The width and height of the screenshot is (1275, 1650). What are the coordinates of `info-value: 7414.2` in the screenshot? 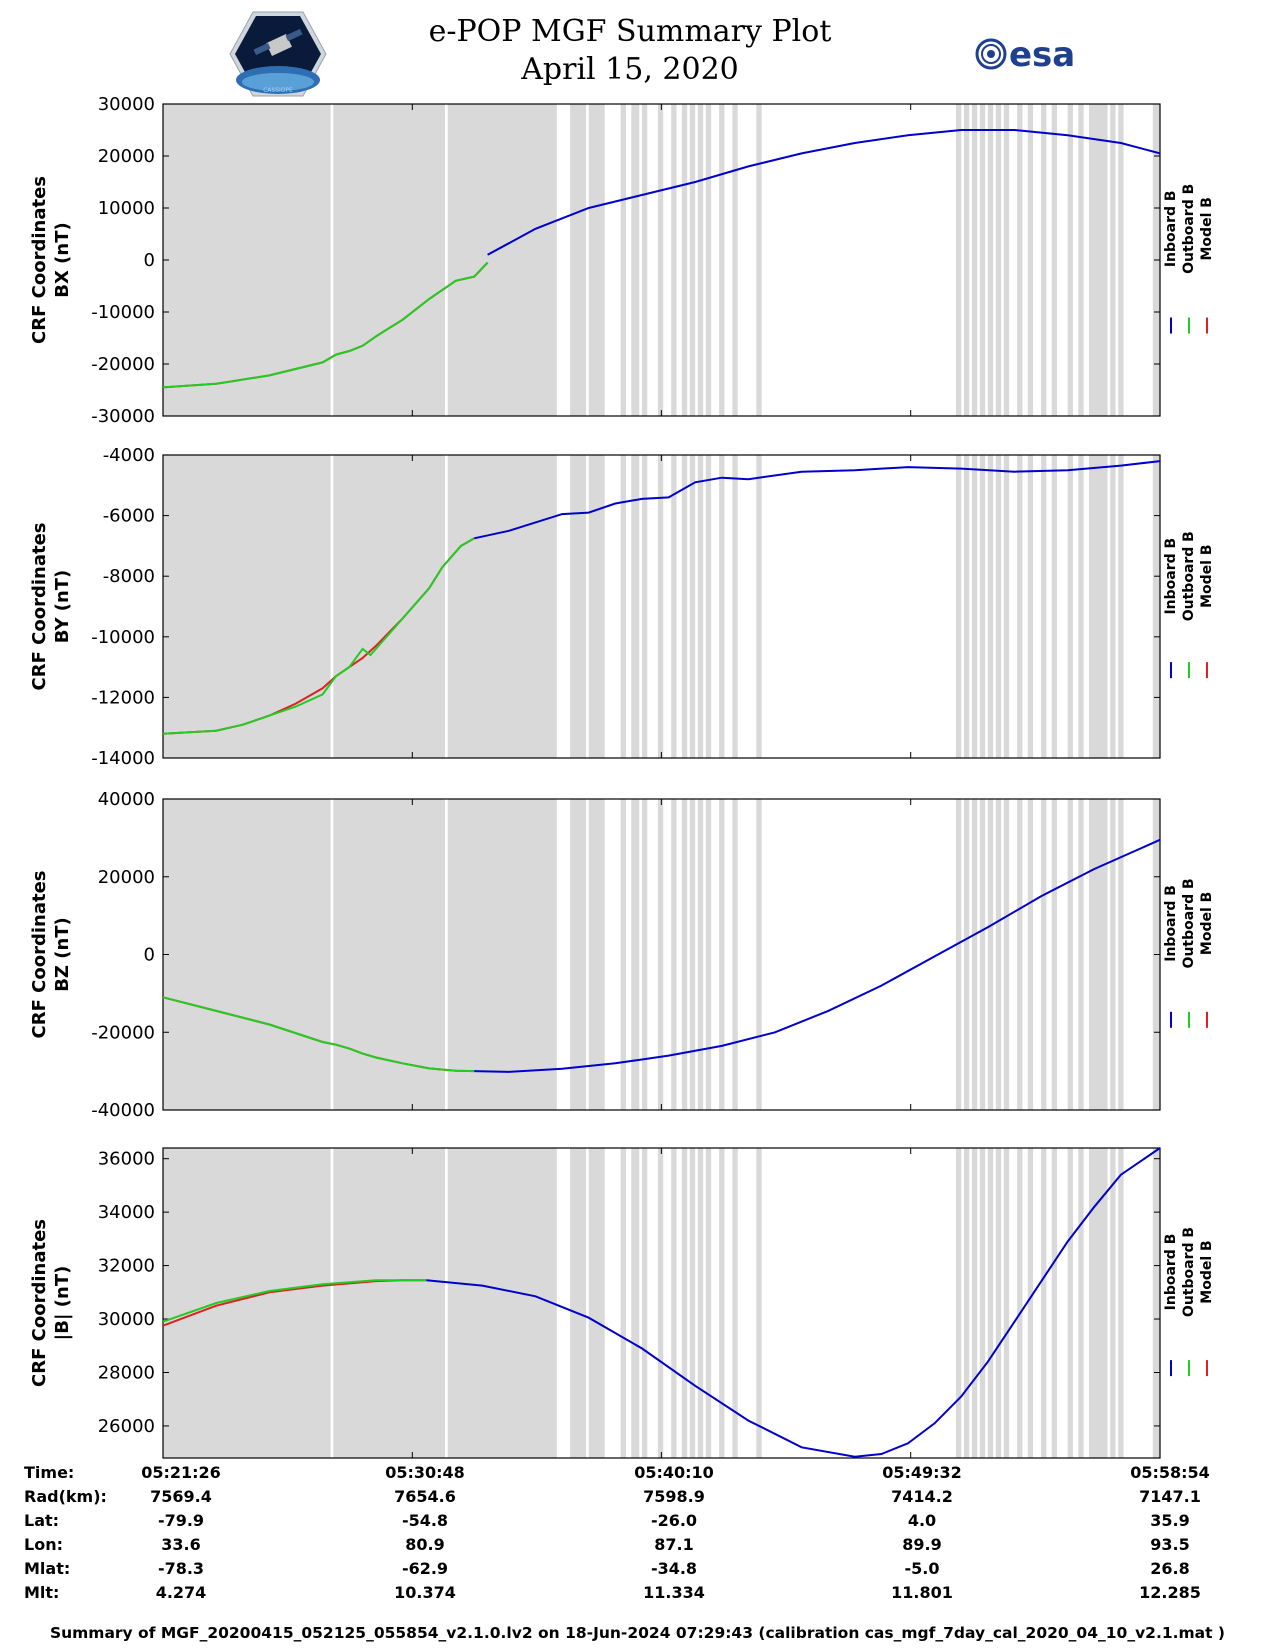 It's located at (922, 1496).